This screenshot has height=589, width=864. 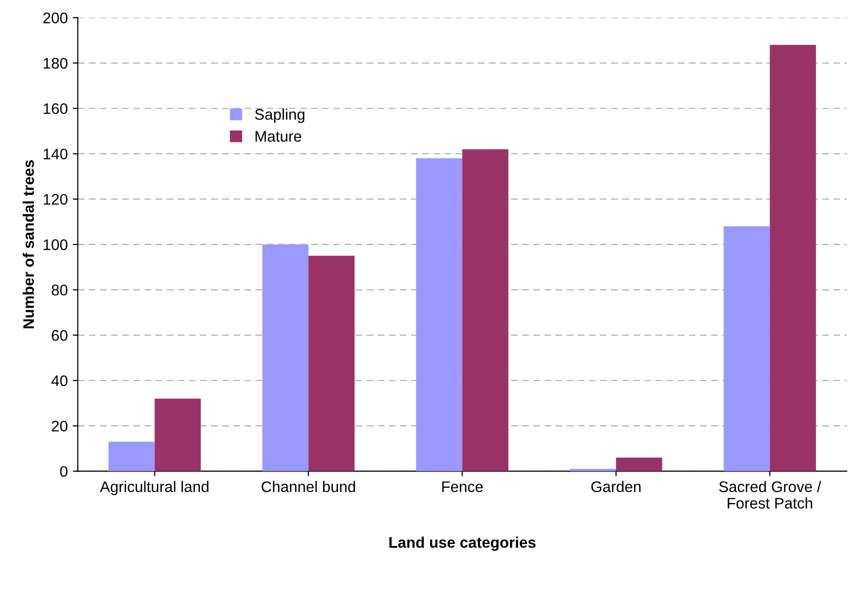 What do you see at coordinates (55, 18) in the screenshot?
I see `y-tick-label: 200` at bounding box center [55, 18].